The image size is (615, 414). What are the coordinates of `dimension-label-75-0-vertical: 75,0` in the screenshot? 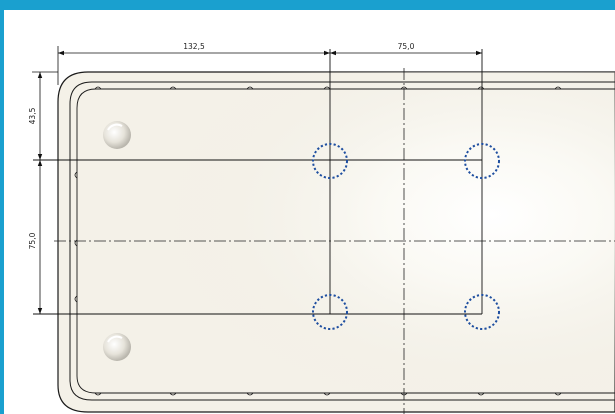 It's located at (32, 240).